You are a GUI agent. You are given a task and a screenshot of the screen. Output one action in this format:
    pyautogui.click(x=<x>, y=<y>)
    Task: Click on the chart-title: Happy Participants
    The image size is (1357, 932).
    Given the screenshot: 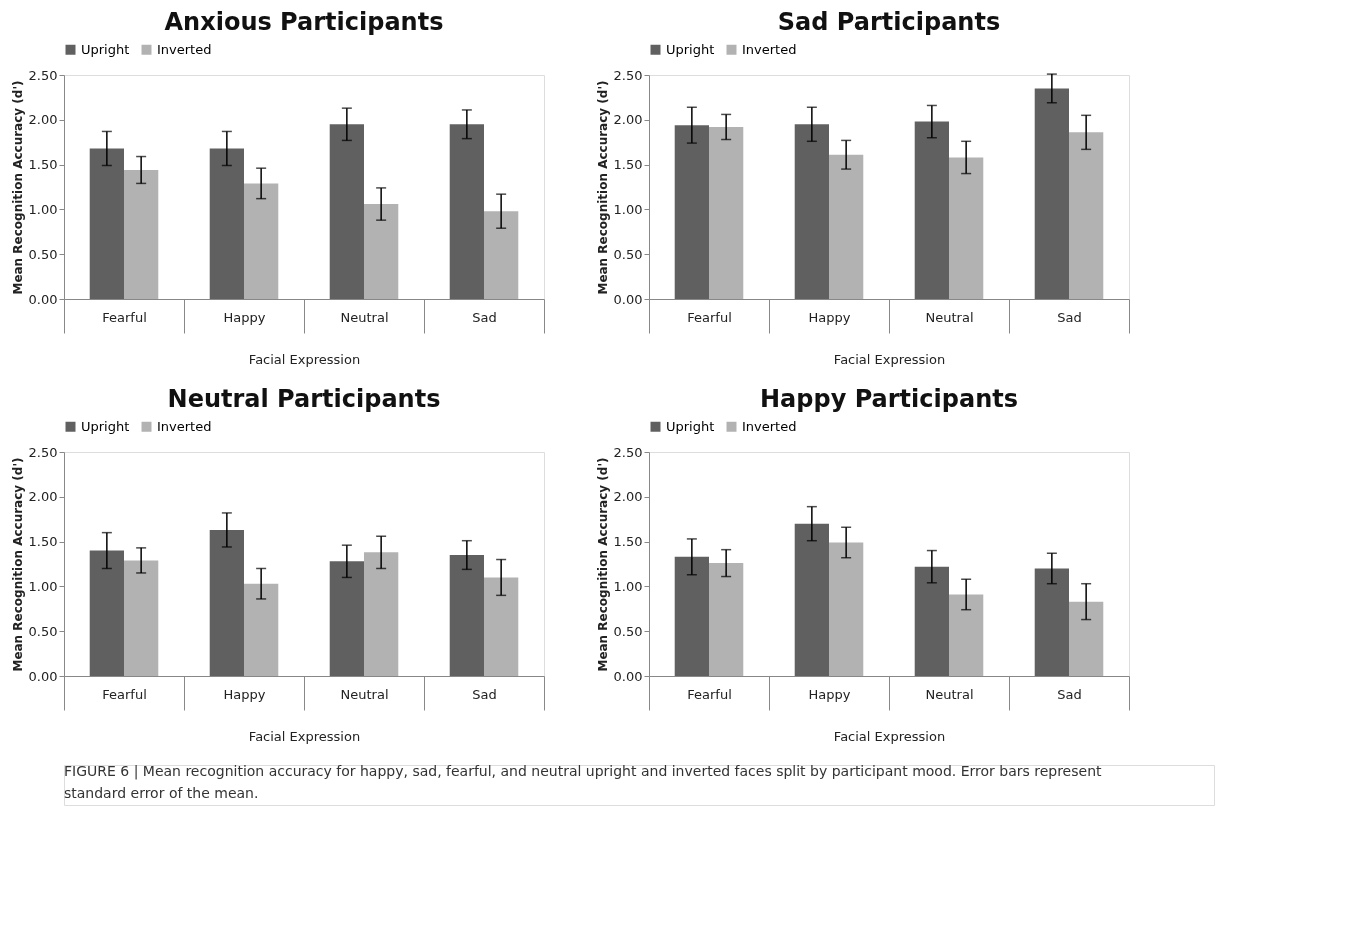 What is the action you would take?
    pyautogui.click(x=889, y=399)
    